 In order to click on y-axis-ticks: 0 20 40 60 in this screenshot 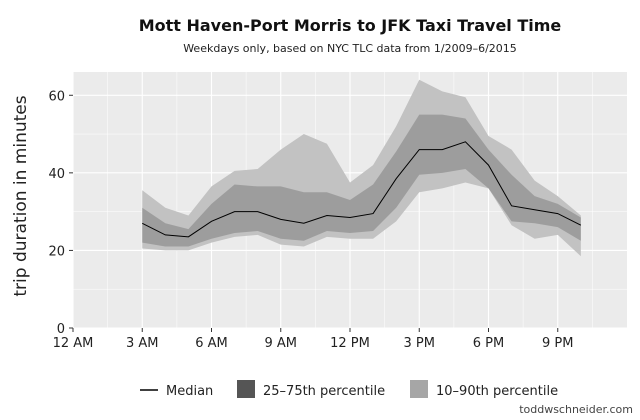, I will do `click(60, 213)`.